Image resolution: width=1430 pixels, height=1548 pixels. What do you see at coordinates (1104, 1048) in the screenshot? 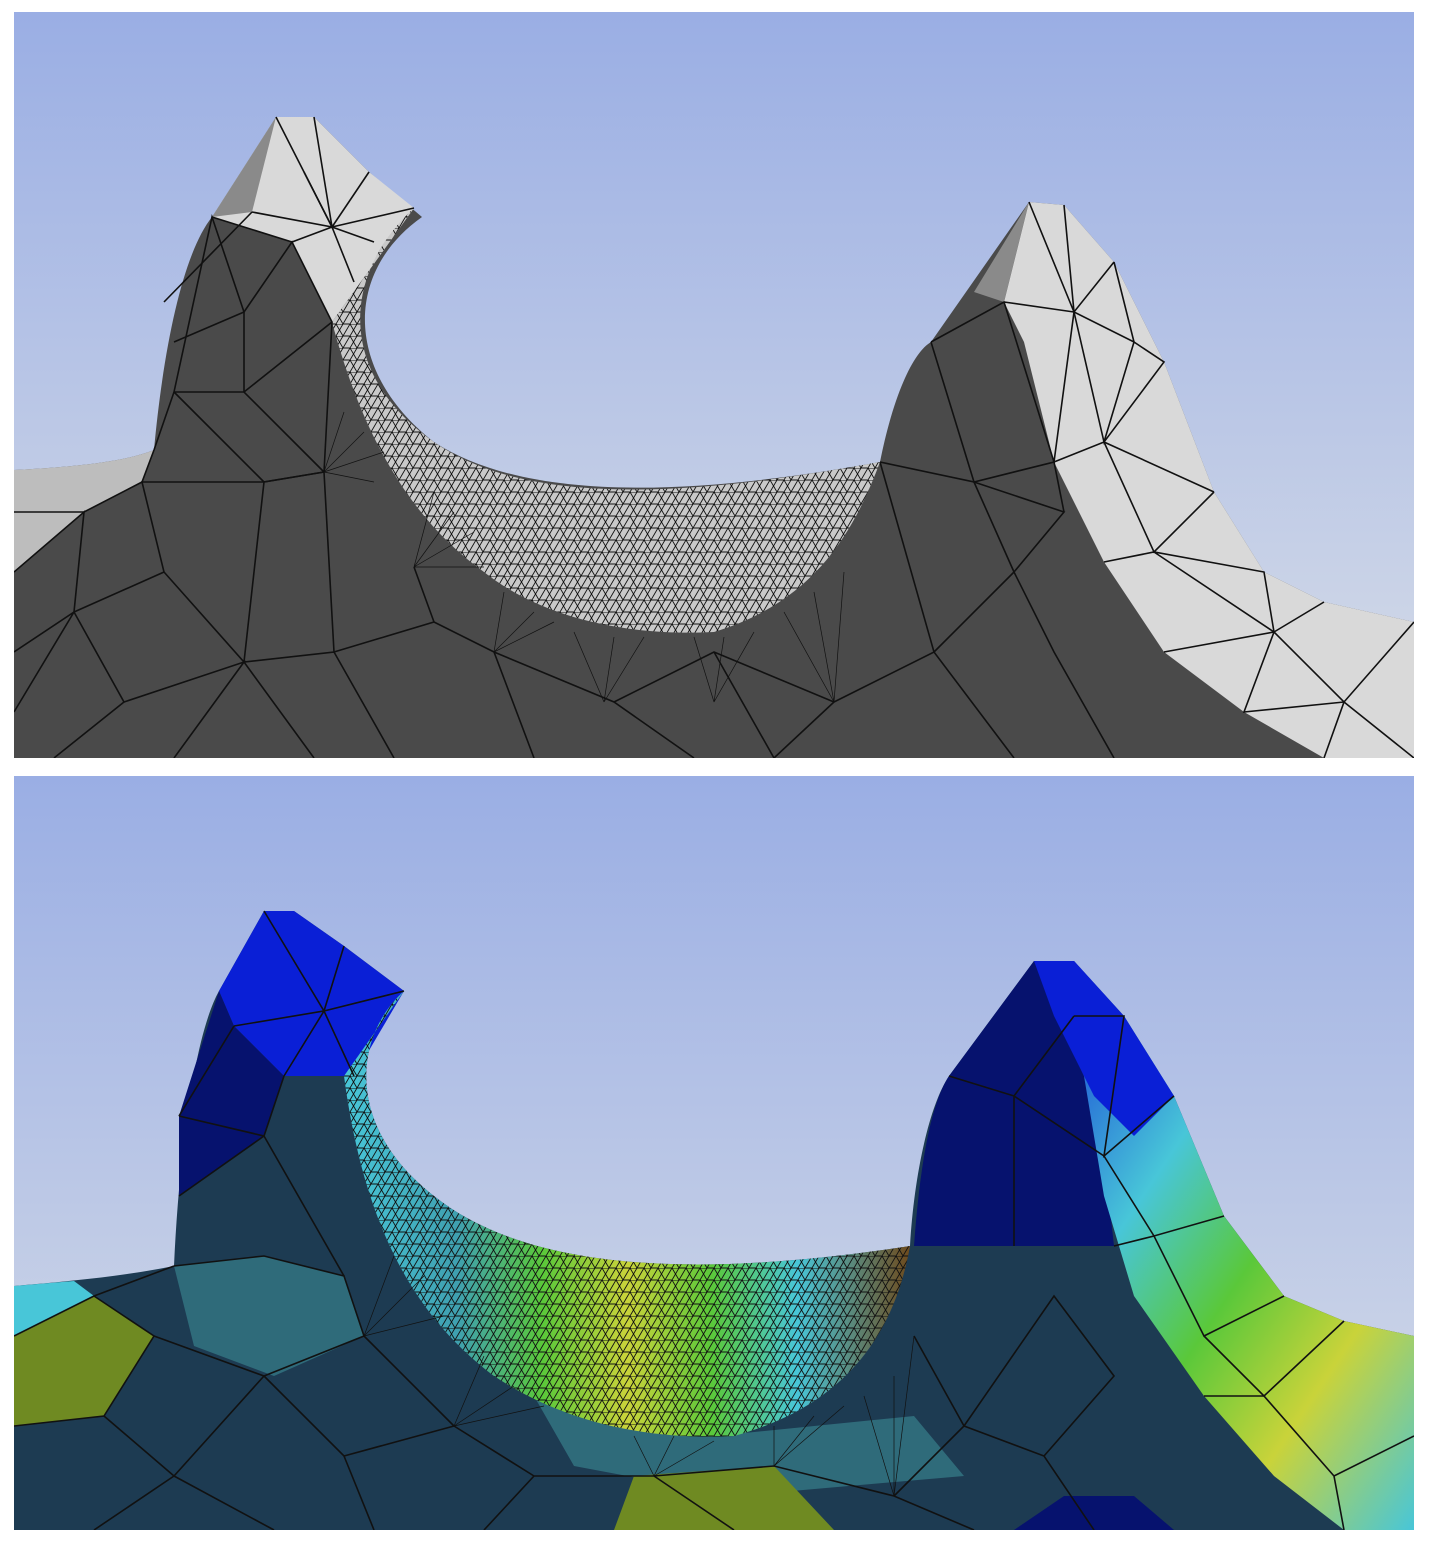
I see `right-tooth-blue-tip` at bounding box center [1104, 1048].